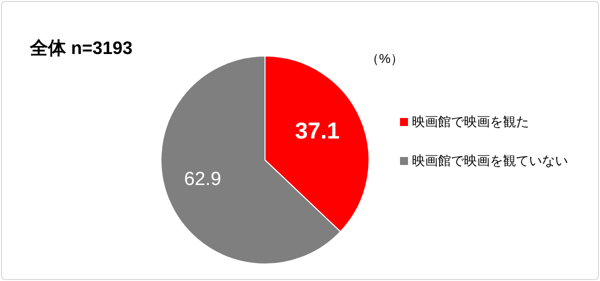 This screenshot has width=600, height=281. What do you see at coordinates (317, 130) in the screenshot?
I see `data-label: 37.1` at bounding box center [317, 130].